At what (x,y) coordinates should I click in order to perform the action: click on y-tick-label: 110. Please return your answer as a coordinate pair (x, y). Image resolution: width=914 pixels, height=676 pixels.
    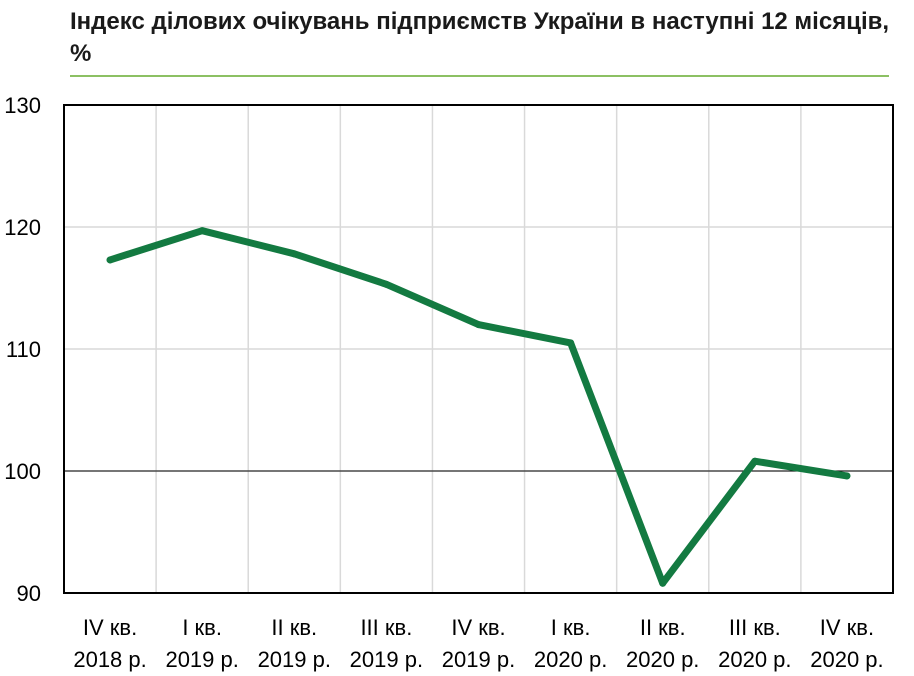
    Looking at the image, I should click on (23, 349).